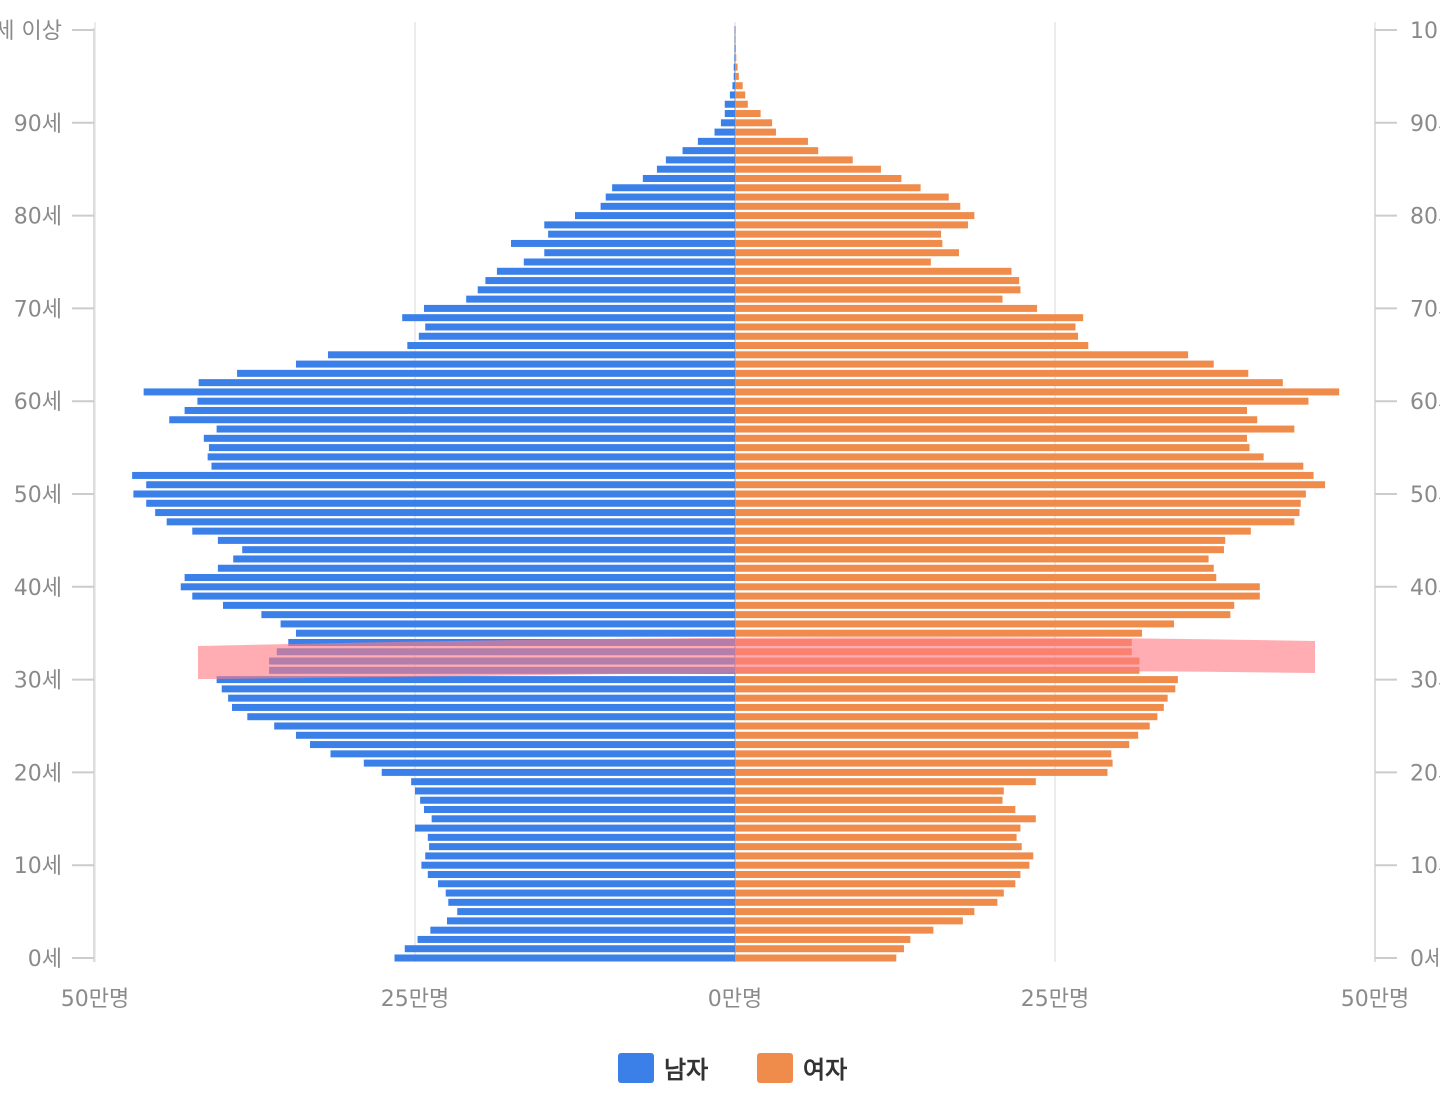 The width and height of the screenshot is (1440, 1102). What do you see at coordinates (1425, 681) in the screenshot?
I see `y-tick-label-right: 30세` at bounding box center [1425, 681].